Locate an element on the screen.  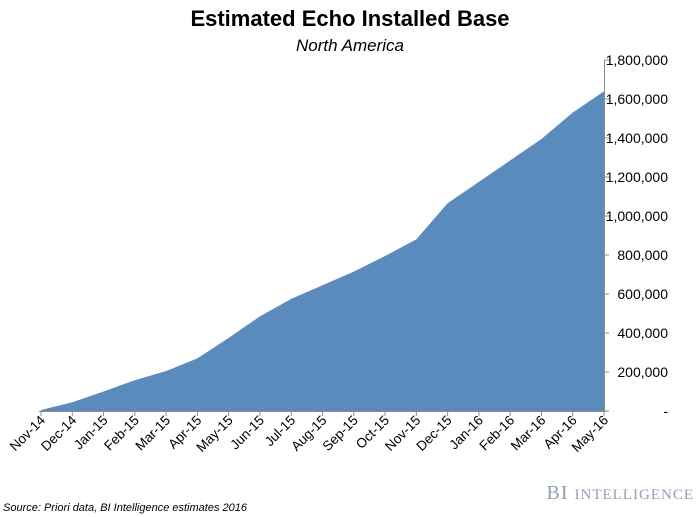
brand-intelligence: Intelligence is located at coordinates (634, 495).